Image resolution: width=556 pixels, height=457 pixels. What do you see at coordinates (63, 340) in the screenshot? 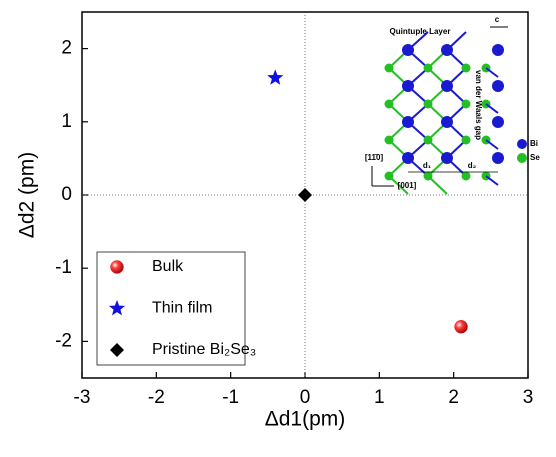
I see `y-tick-label: -2` at bounding box center [63, 340].